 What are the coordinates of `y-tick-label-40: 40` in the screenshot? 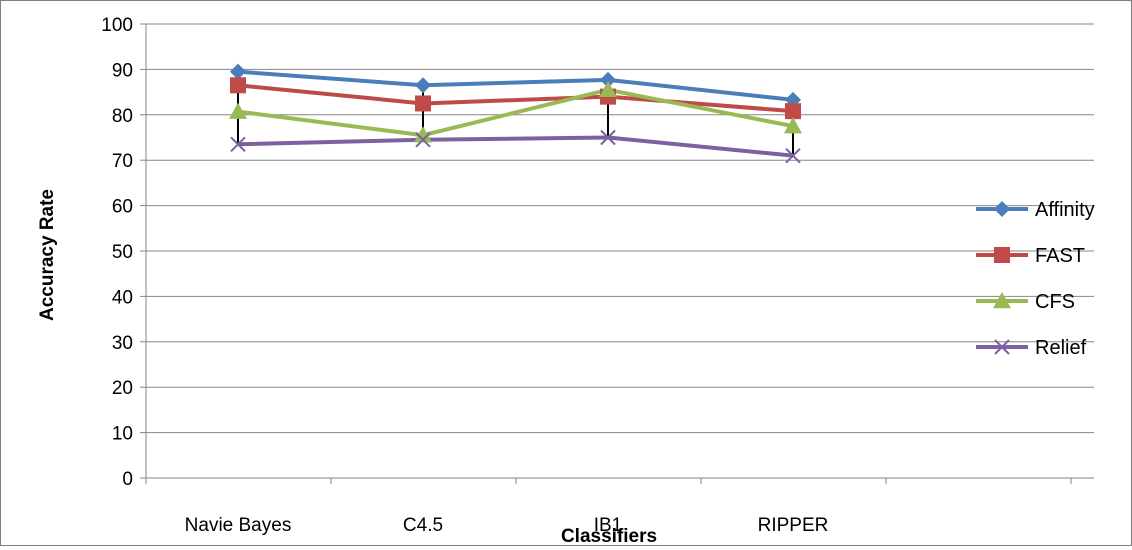 It's located at (122, 297).